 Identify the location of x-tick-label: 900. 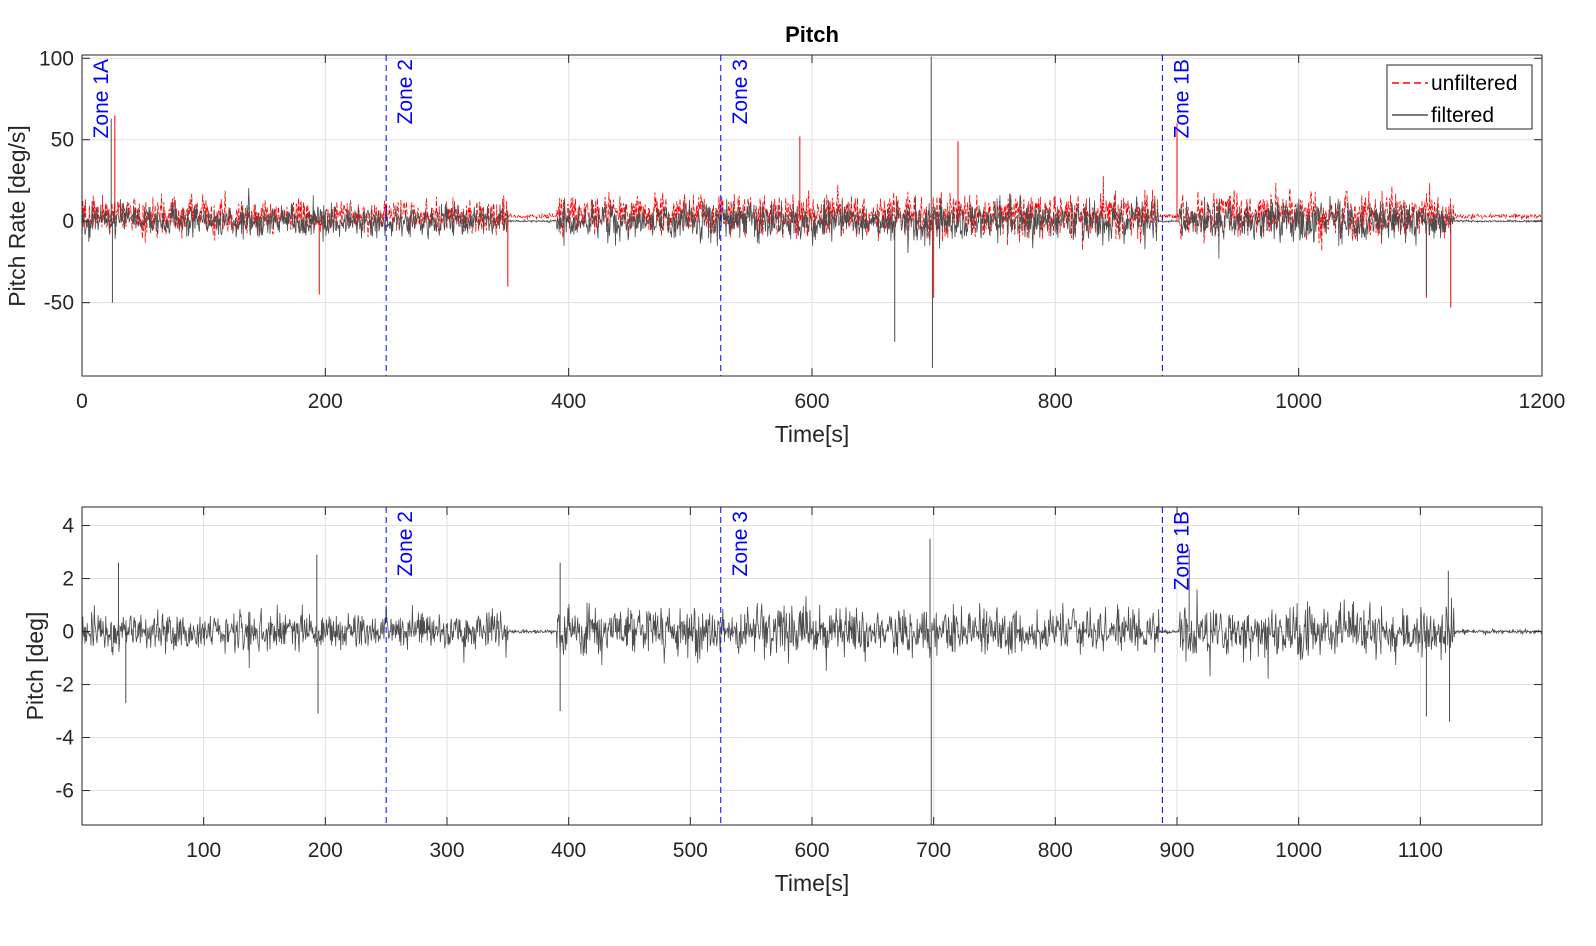
(1176, 850).